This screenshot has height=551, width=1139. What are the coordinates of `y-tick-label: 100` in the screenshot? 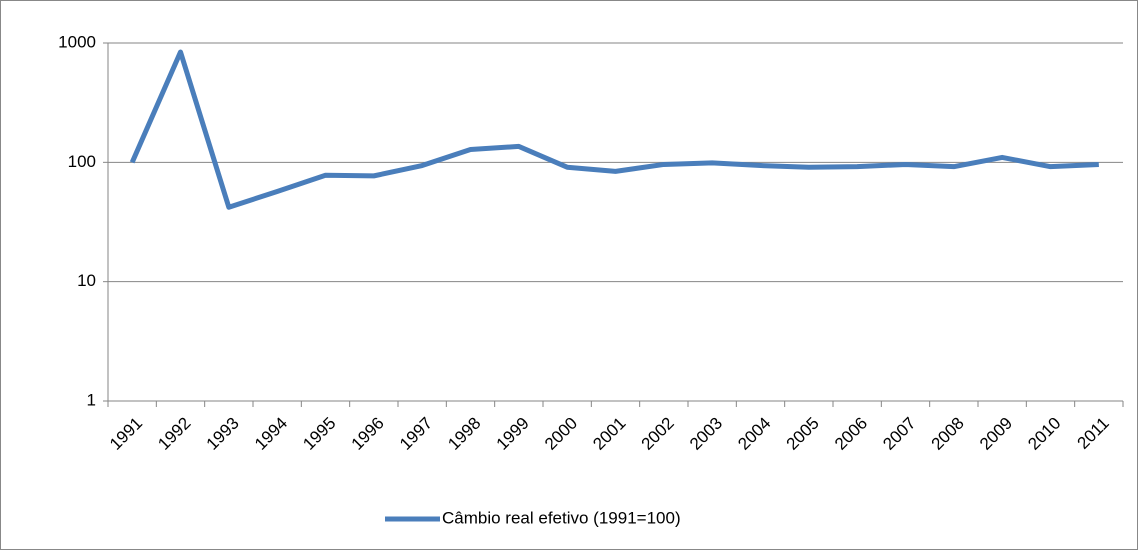 It's located at (82, 161).